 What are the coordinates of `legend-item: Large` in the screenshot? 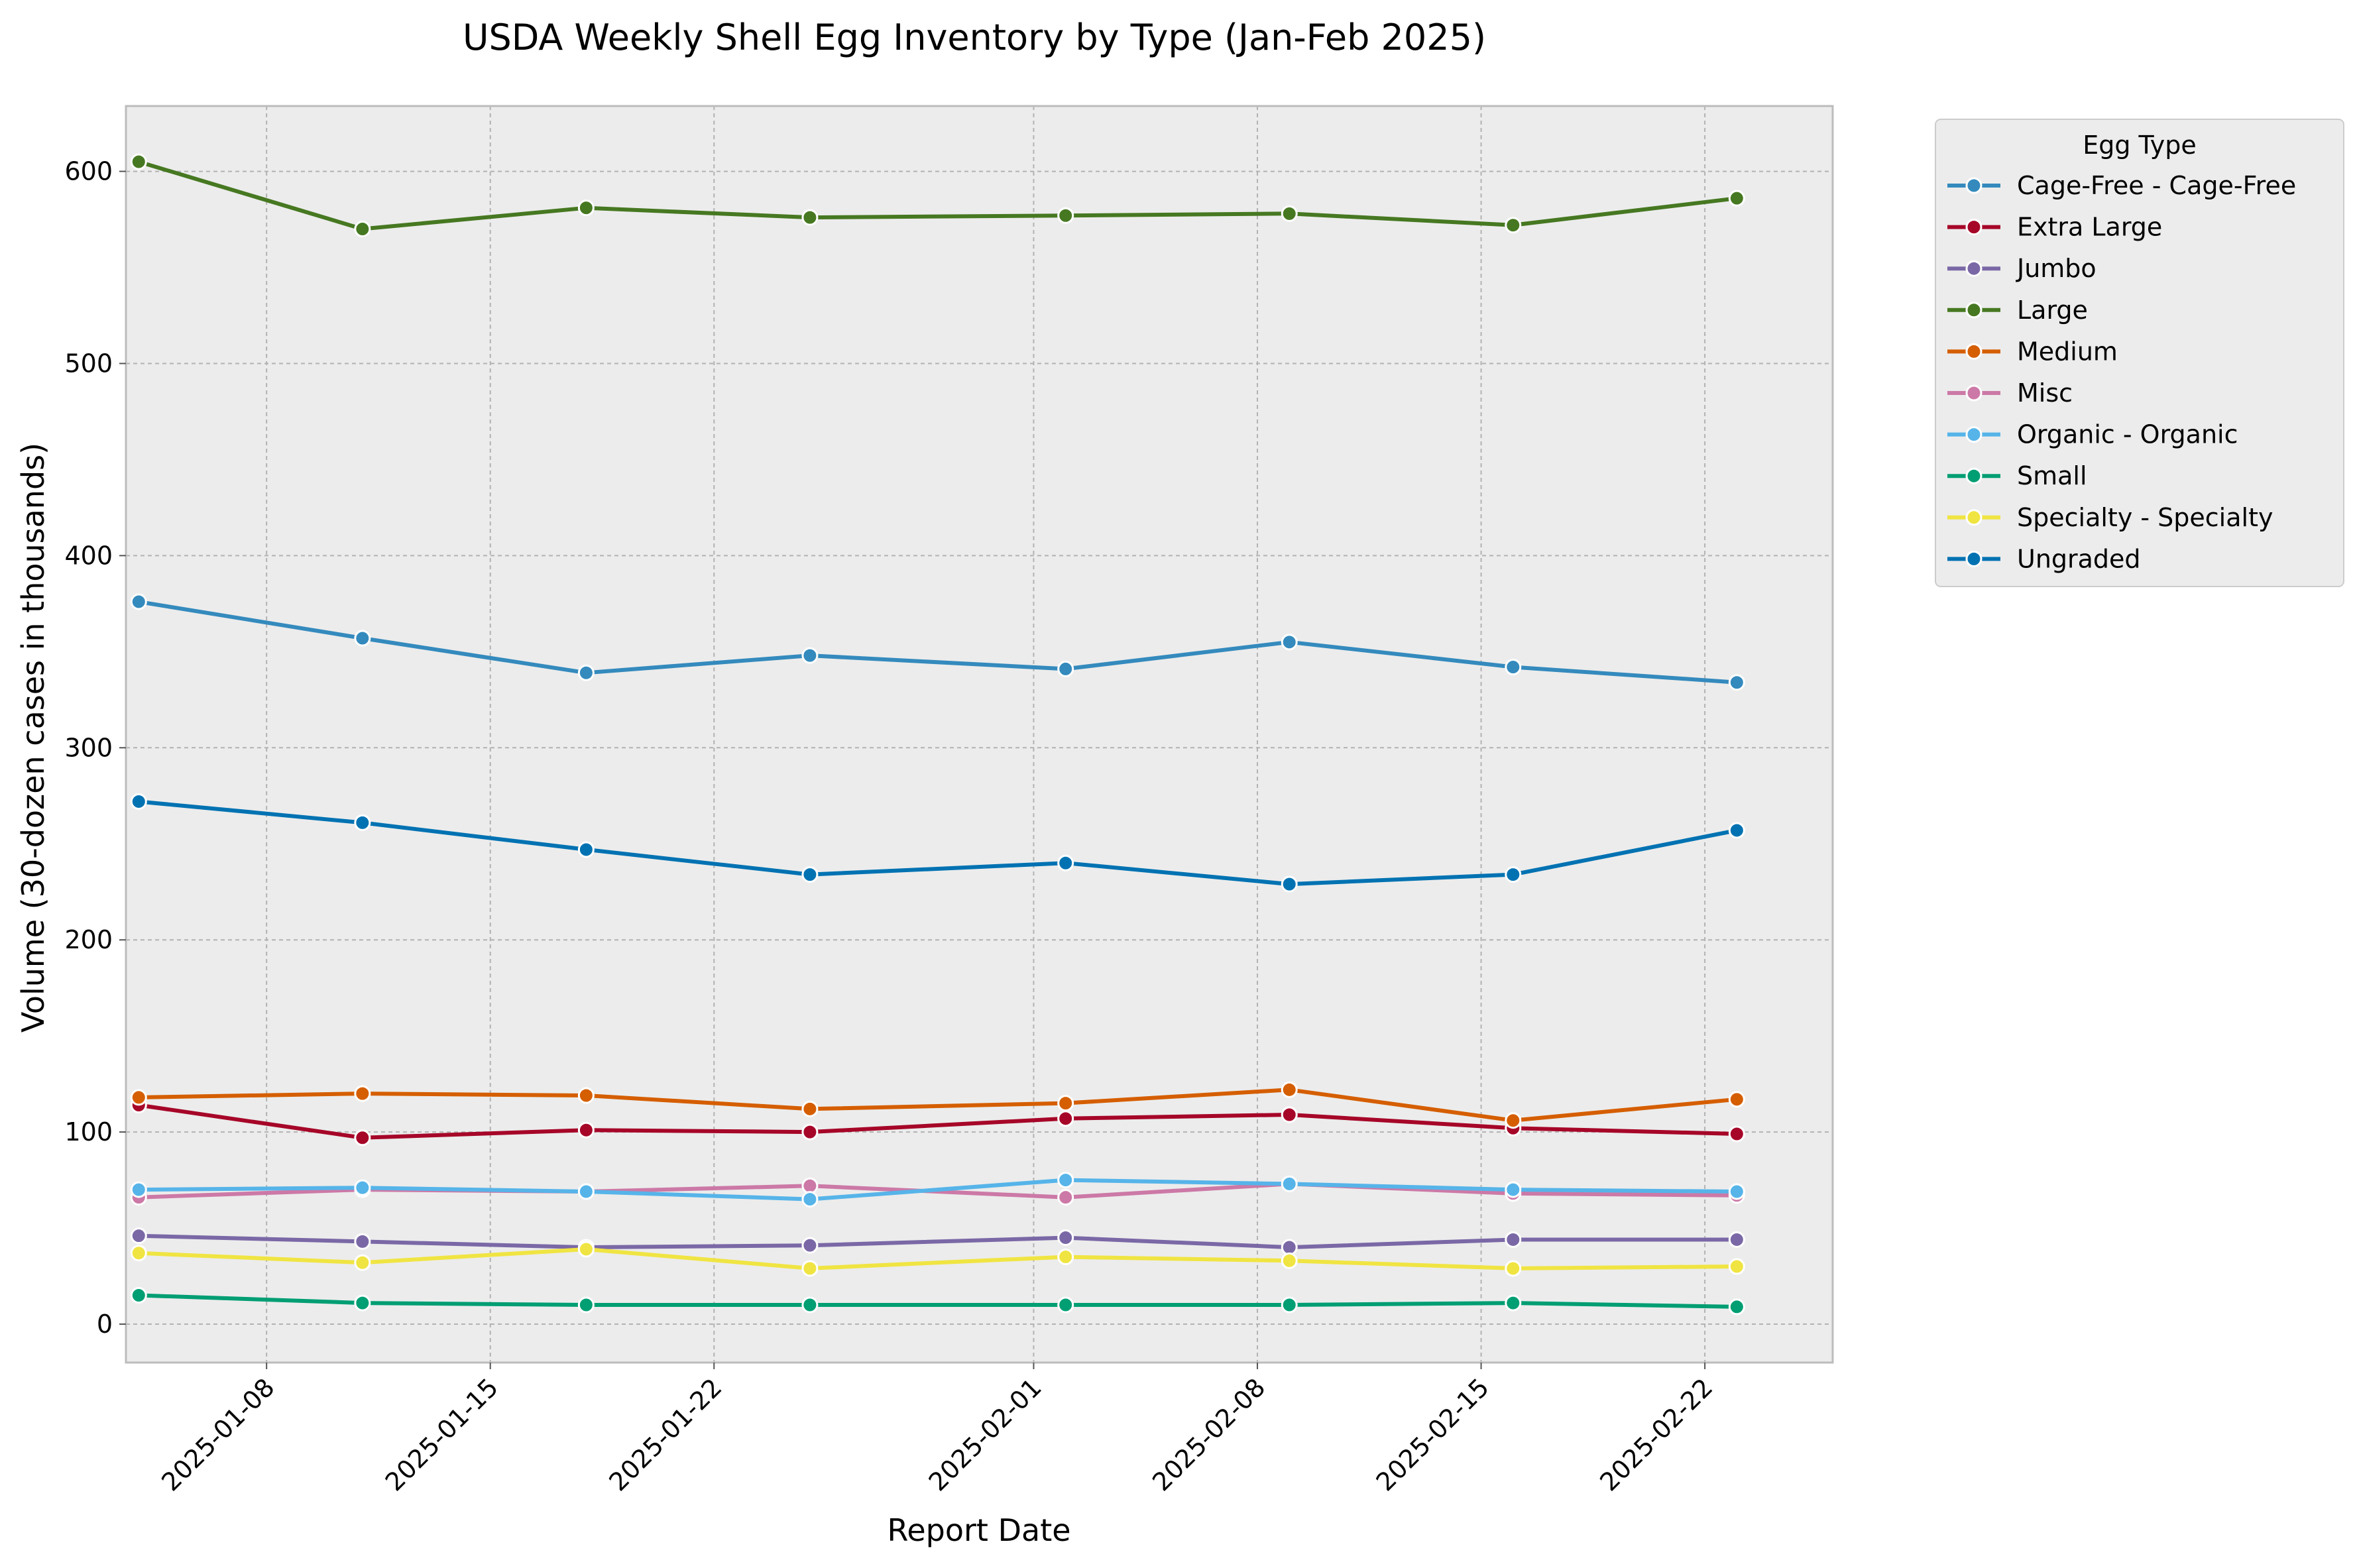 It's located at (2018, 311).